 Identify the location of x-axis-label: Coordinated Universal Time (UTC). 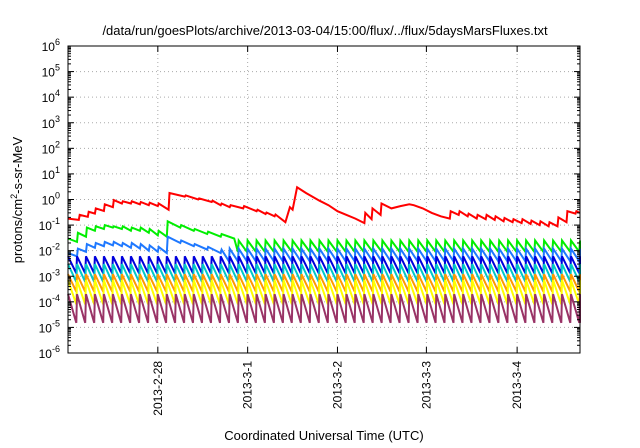
(323, 435).